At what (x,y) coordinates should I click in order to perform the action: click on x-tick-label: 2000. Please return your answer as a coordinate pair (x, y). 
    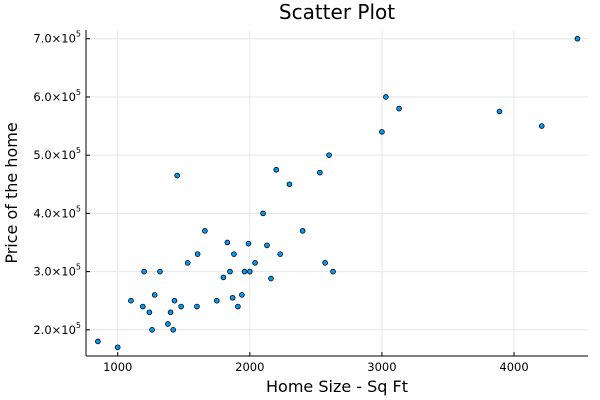
    Looking at the image, I should click on (249, 367).